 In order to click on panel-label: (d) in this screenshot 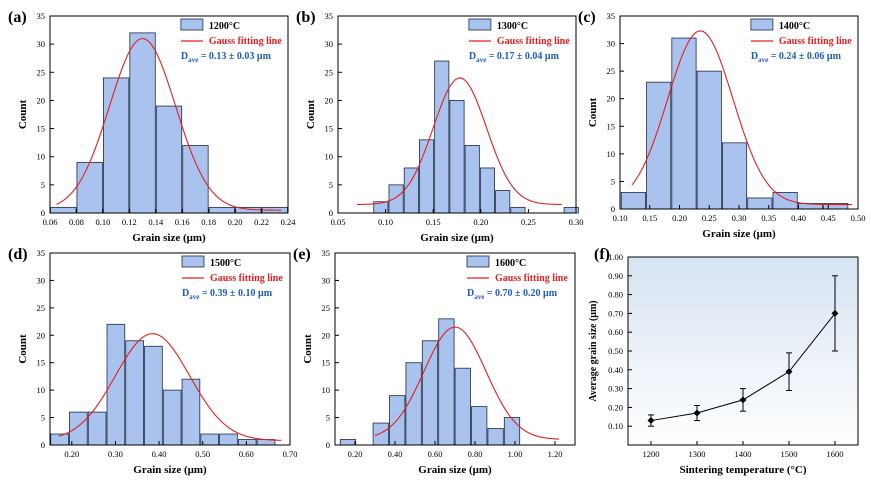, I will do `click(18, 254)`.